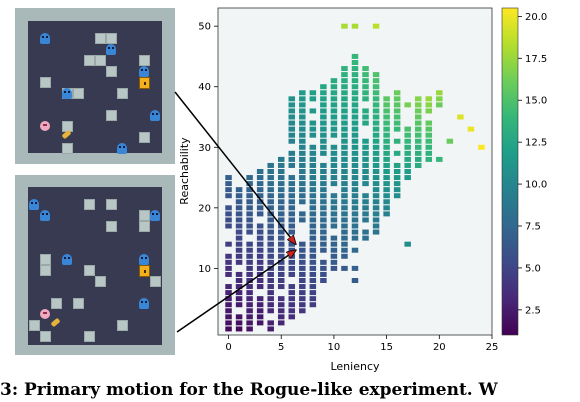 This screenshot has height=402, width=580. Describe the element at coordinates (235, 167) in the screenshot. I see `arrow-top` at that location.